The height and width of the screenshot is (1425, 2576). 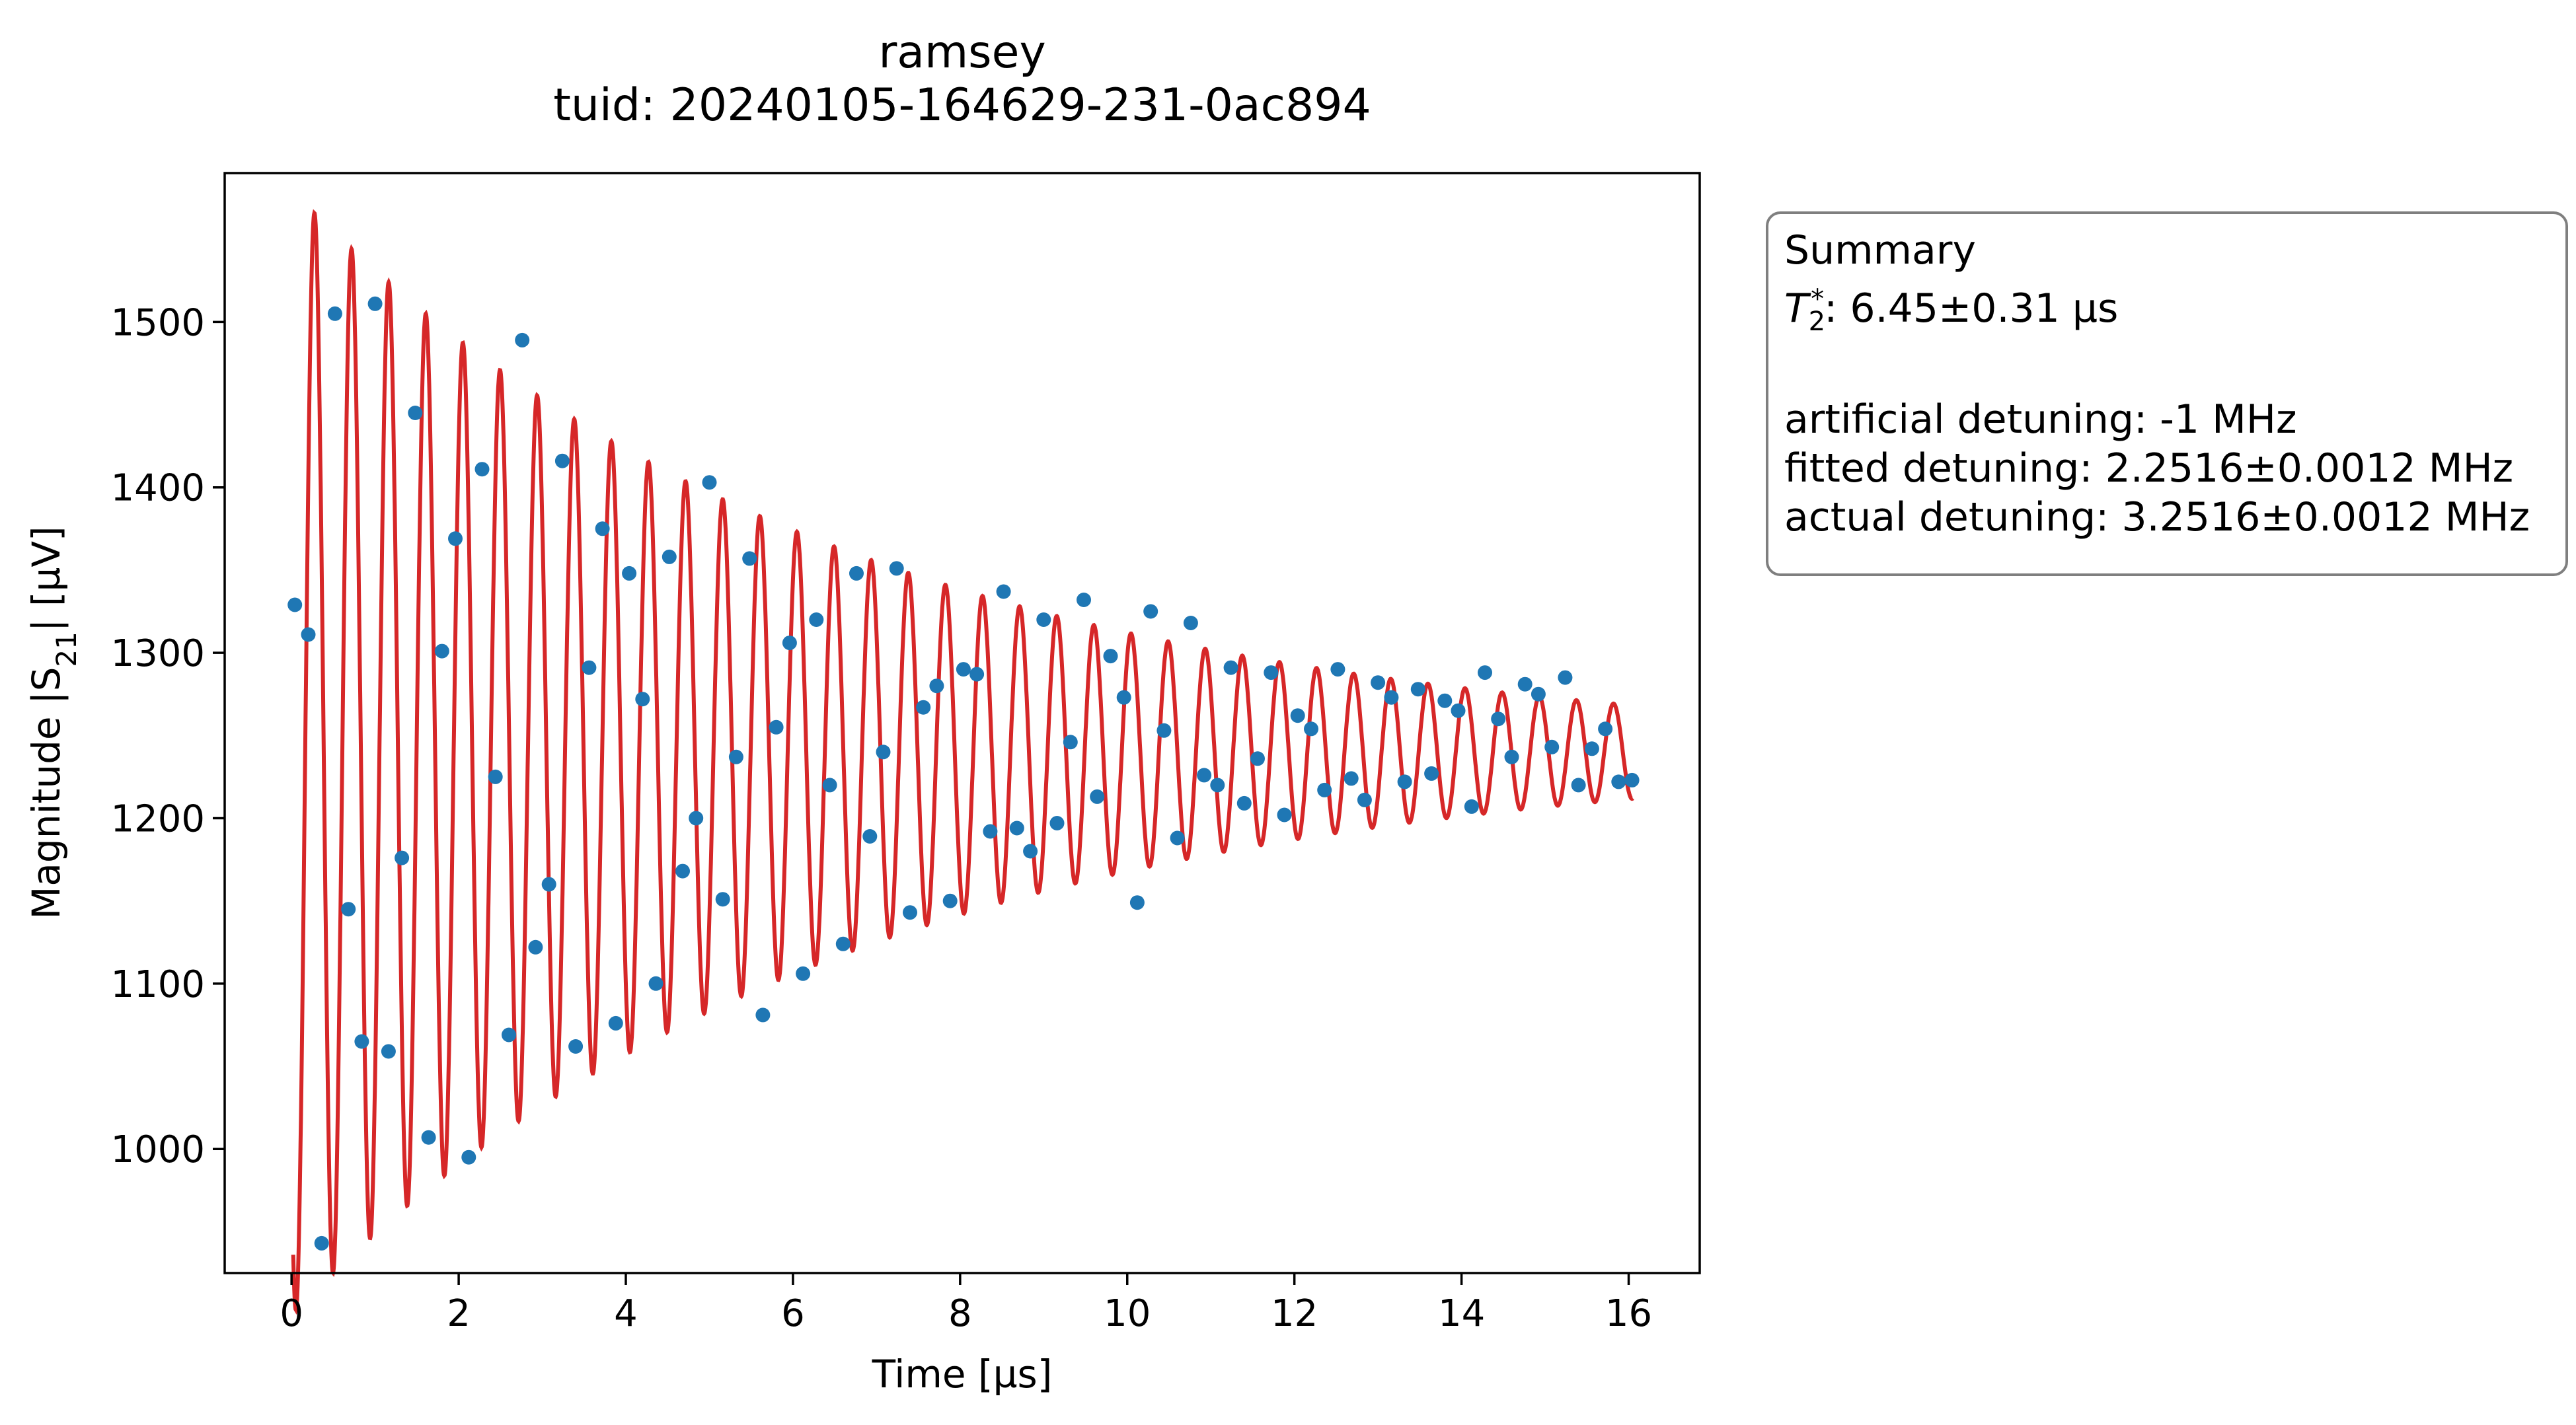 What do you see at coordinates (1629, 1313) in the screenshot?
I see `x-tick-label: 16` at bounding box center [1629, 1313].